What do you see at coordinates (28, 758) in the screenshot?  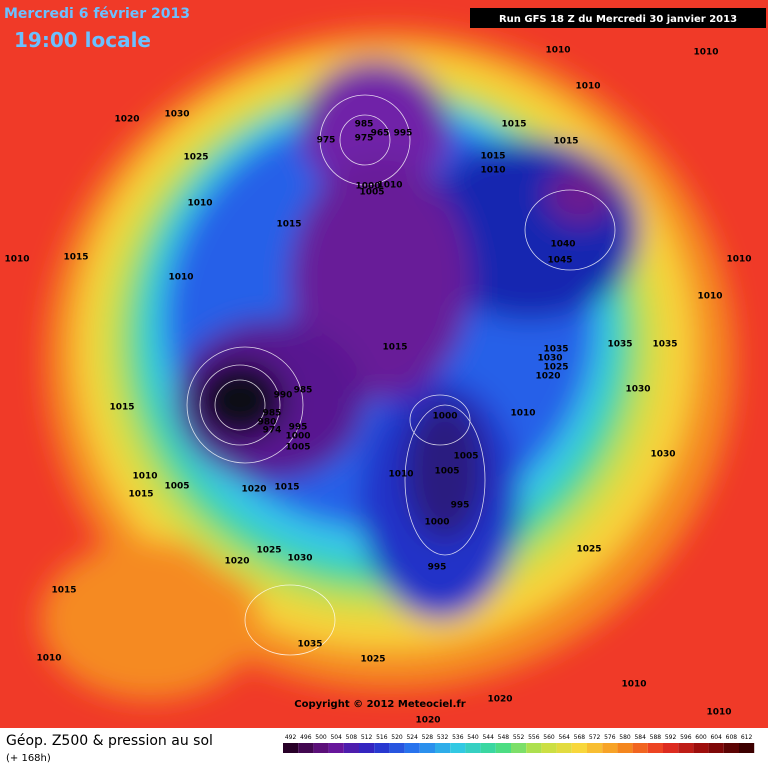 I see `footer-lead: (+ 168h)` at bounding box center [28, 758].